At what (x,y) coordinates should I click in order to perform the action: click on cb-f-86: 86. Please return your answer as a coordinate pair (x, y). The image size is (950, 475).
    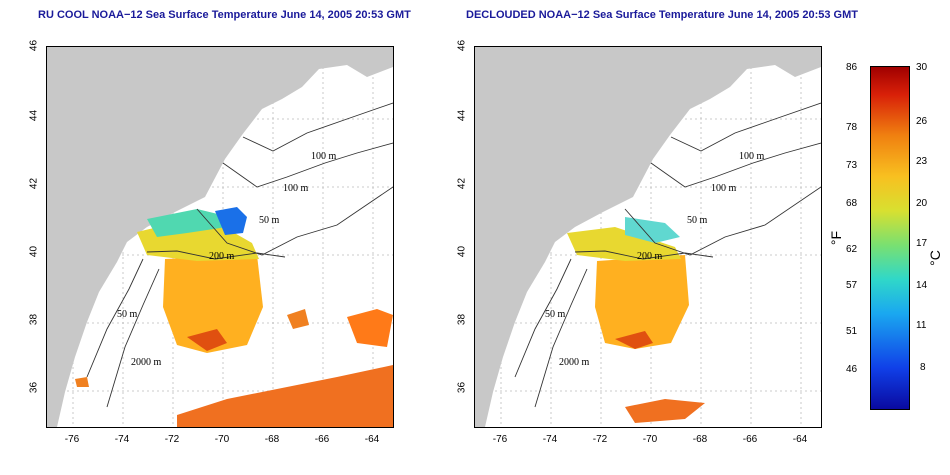
    Looking at the image, I should click on (852, 67).